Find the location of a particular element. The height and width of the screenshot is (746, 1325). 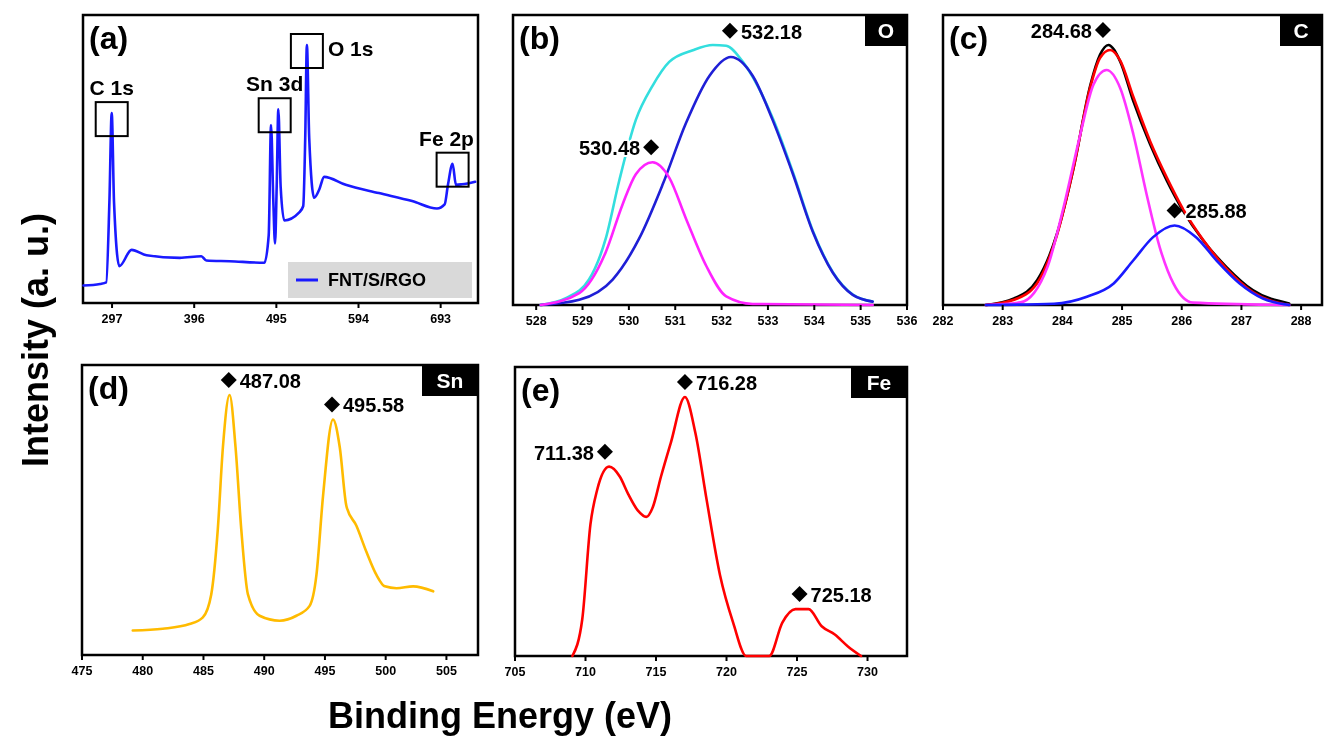

annotation: 532.18 is located at coordinates (771, 31).